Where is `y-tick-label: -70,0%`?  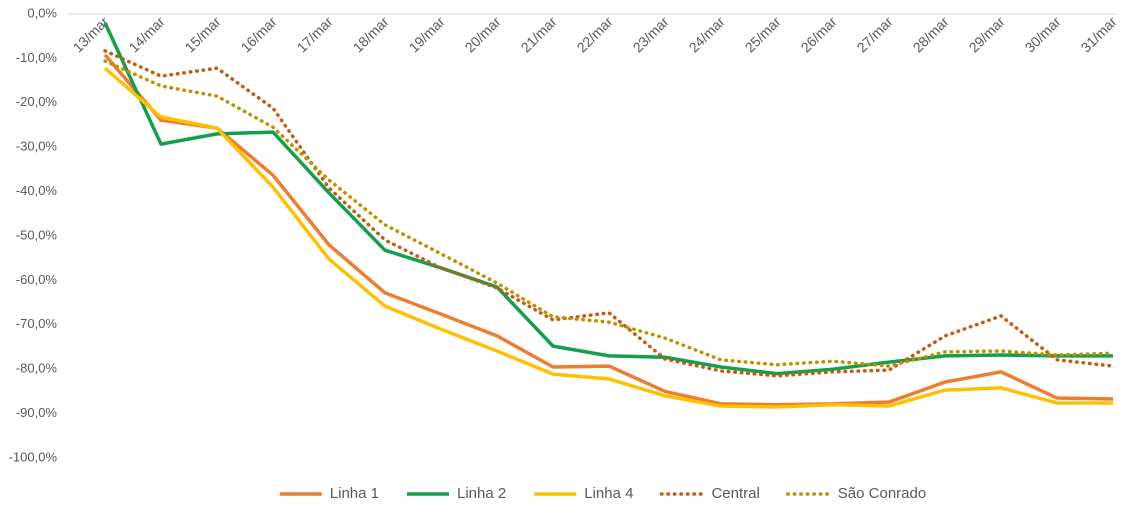 y-tick-label: -70,0% is located at coordinates (37, 323).